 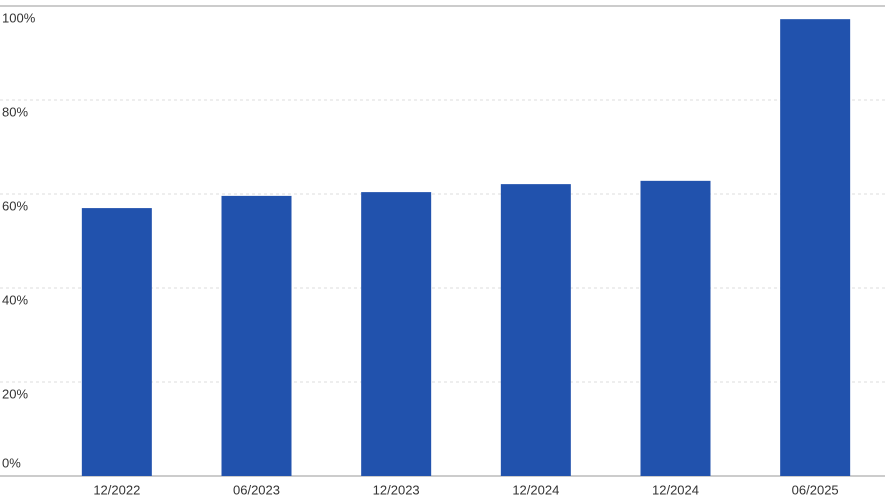 What do you see at coordinates (15, 205) in the screenshot?
I see `y-tick-label: 60%` at bounding box center [15, 205].